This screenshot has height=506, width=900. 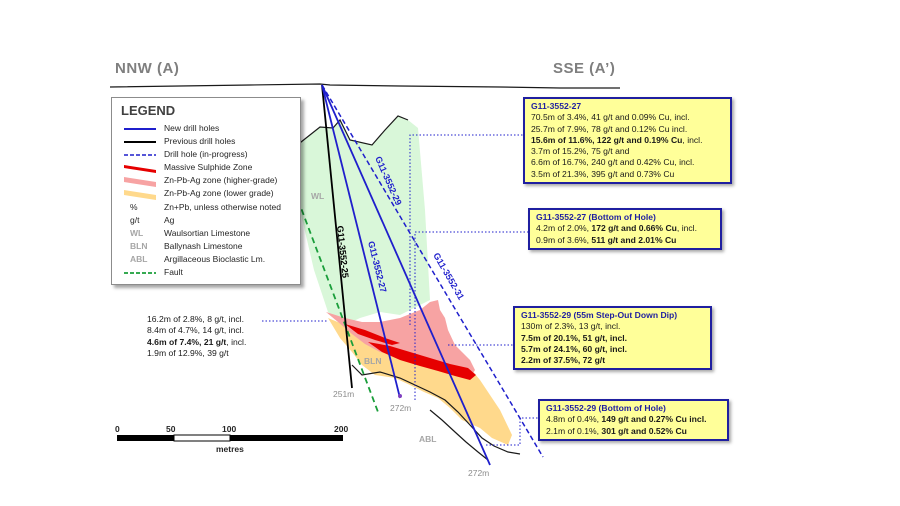 I want to click on depth-label-hole-25: 251m, so click(x=344, y=394).